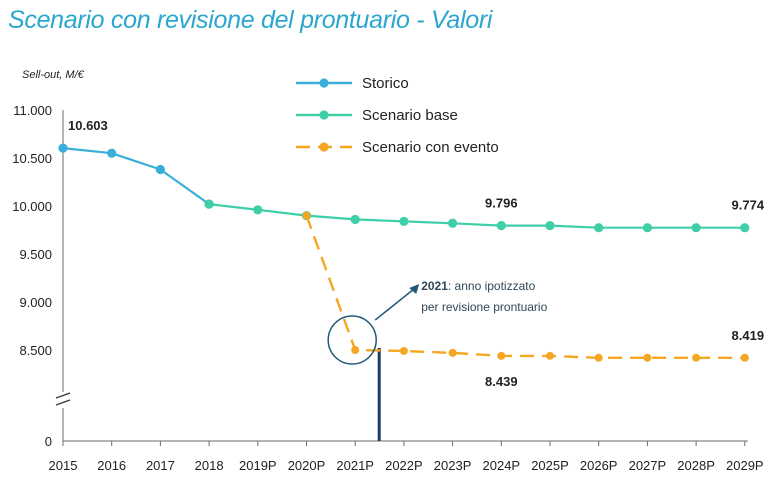 The height and width of the screenshot is (483, 765). I want to click on data-label: 8.439, so click(501, 381).